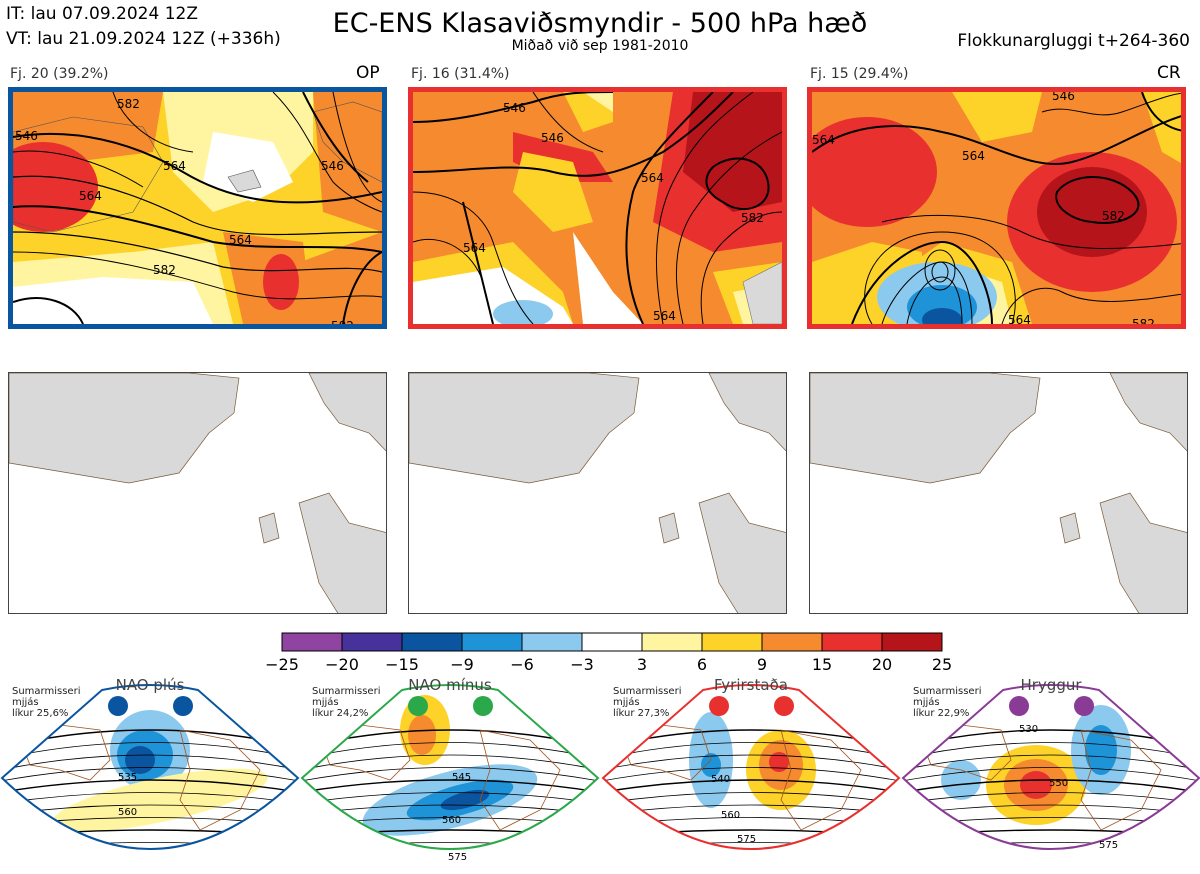 The width and height of the screenshot is (1200, 874). What do you see at coordinates (462, 664) in the screenshot?
I see `colorbar-tick-label: −9` at bounding box center [462, 664].